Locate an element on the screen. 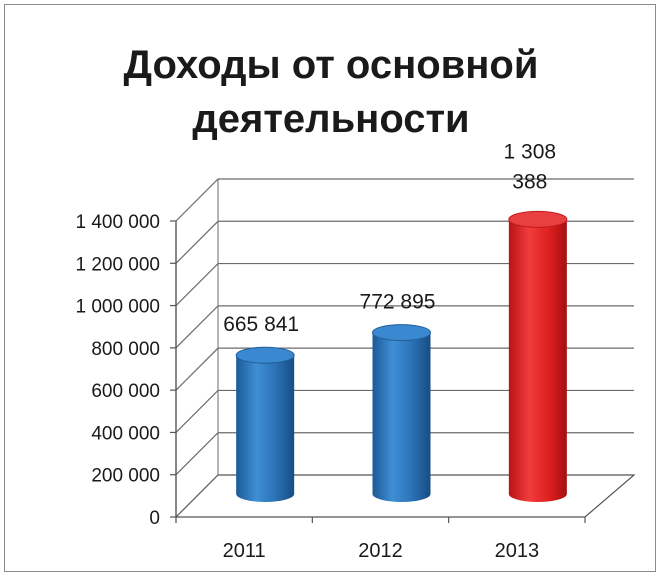 Image resolution: width=662 pixels, height=578 pixels. y-tick-label: 200 000 is located at coordinates (125, 476).